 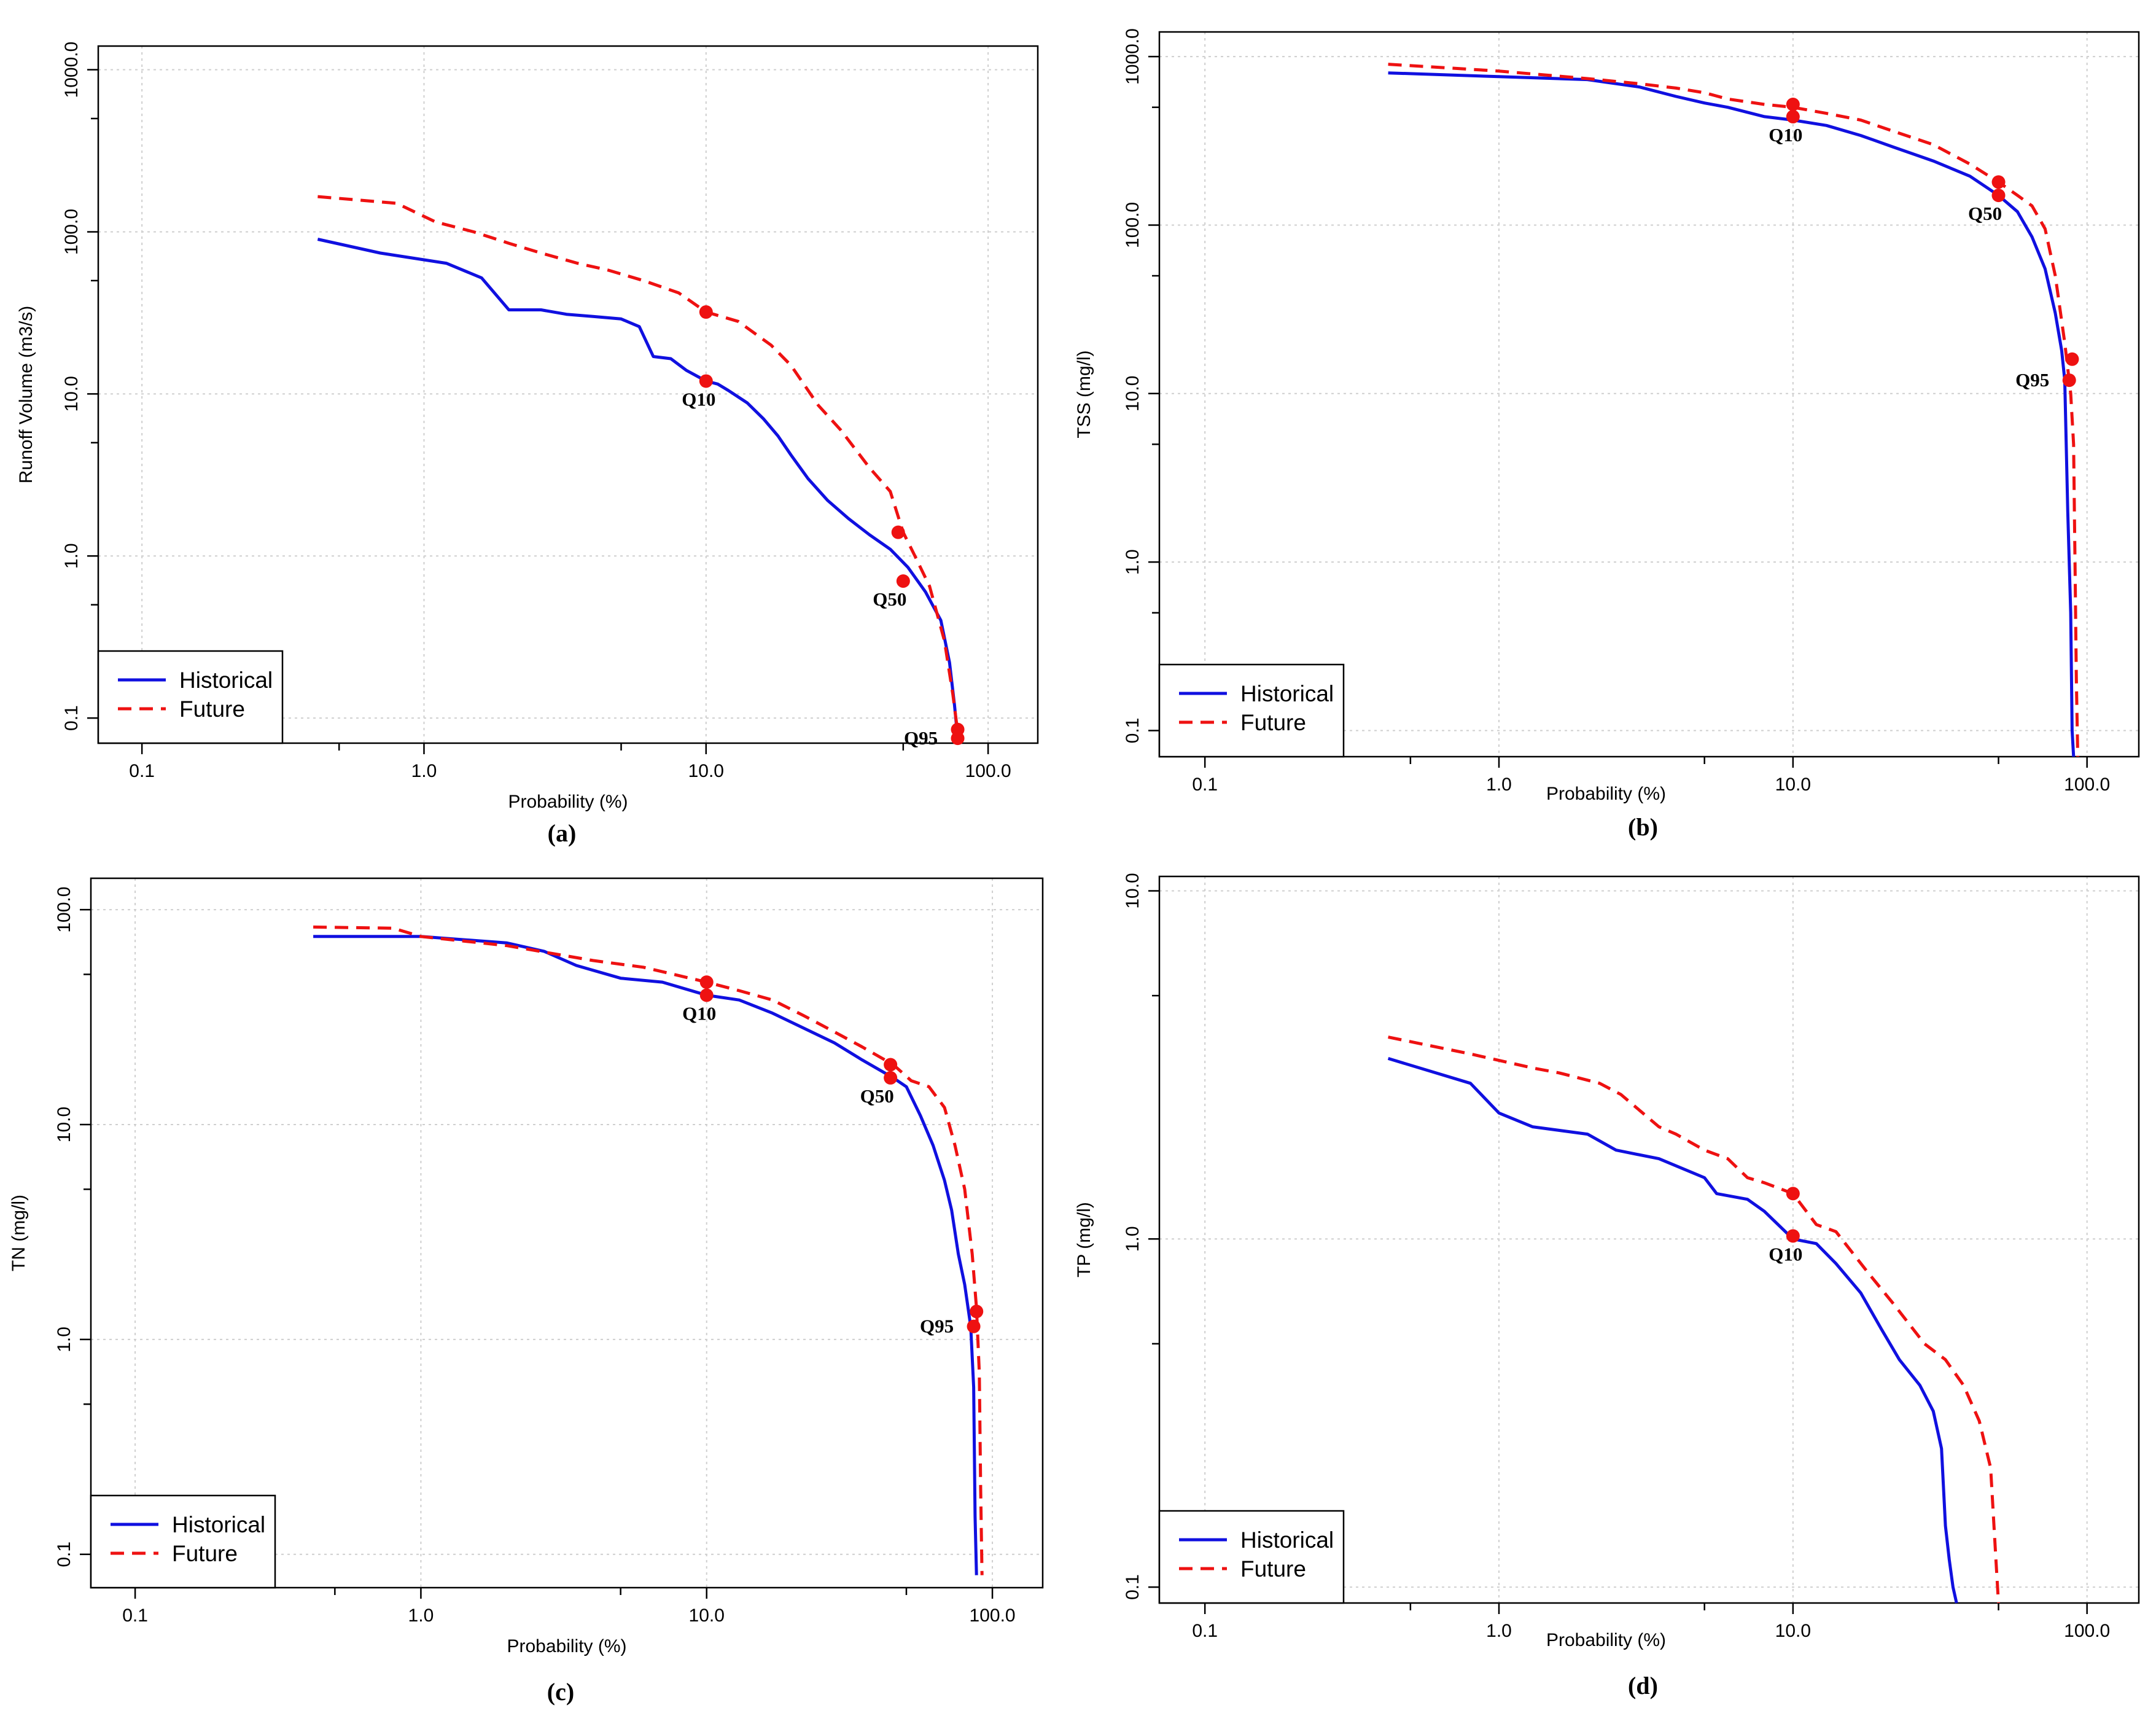 I want to click on panel-caption: (b), so click(x=1643, y=827).